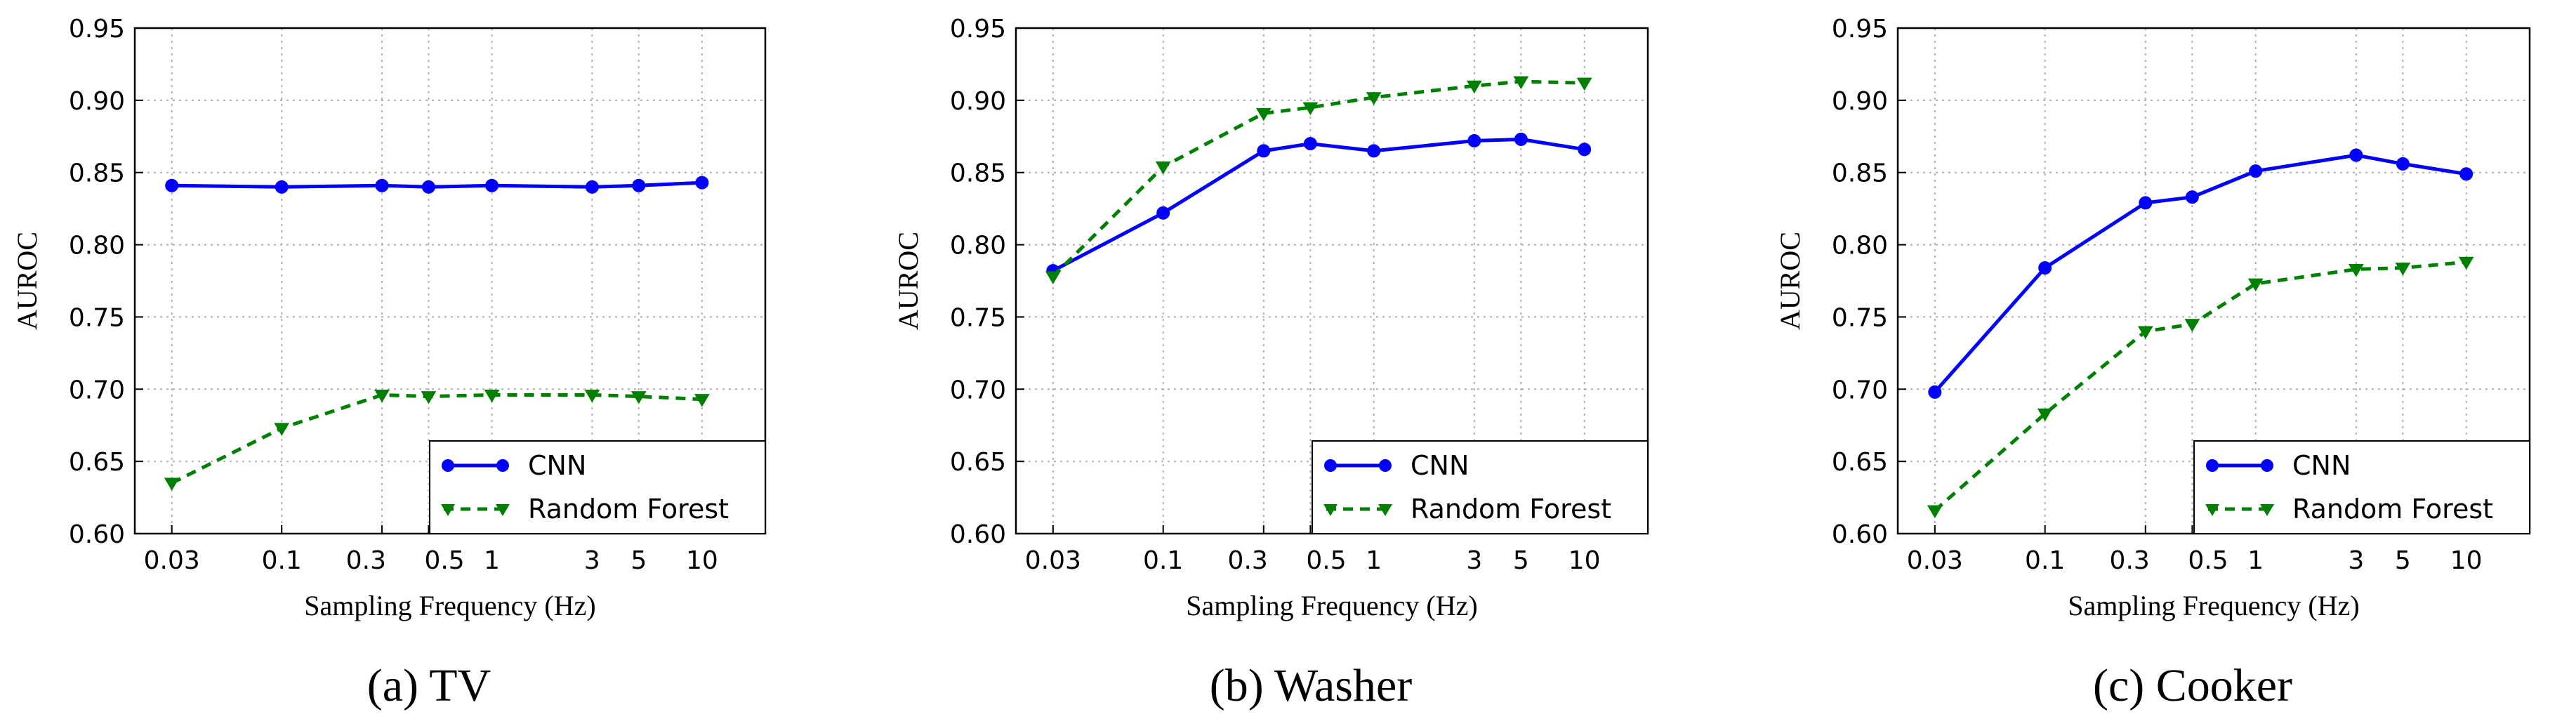 This screenshot has width=2576, height=726. I want to click on x-tick-label: 1, so click(492, 561).